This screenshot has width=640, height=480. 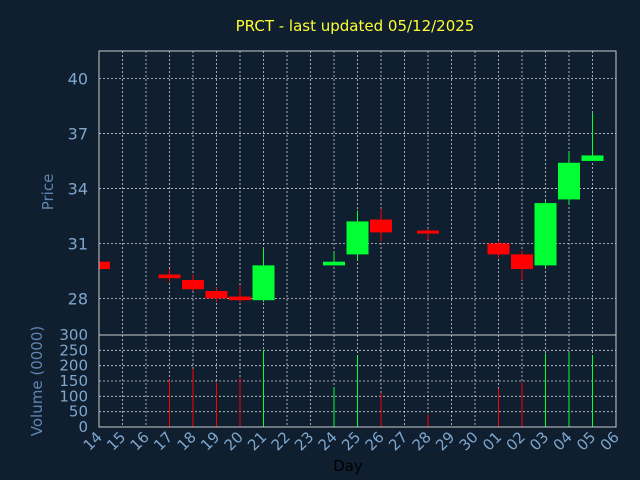 What do you see at coordinates (348, 466) in the screenshot?
I see `x-axis-label: Day` at bounding box center [348, 466].